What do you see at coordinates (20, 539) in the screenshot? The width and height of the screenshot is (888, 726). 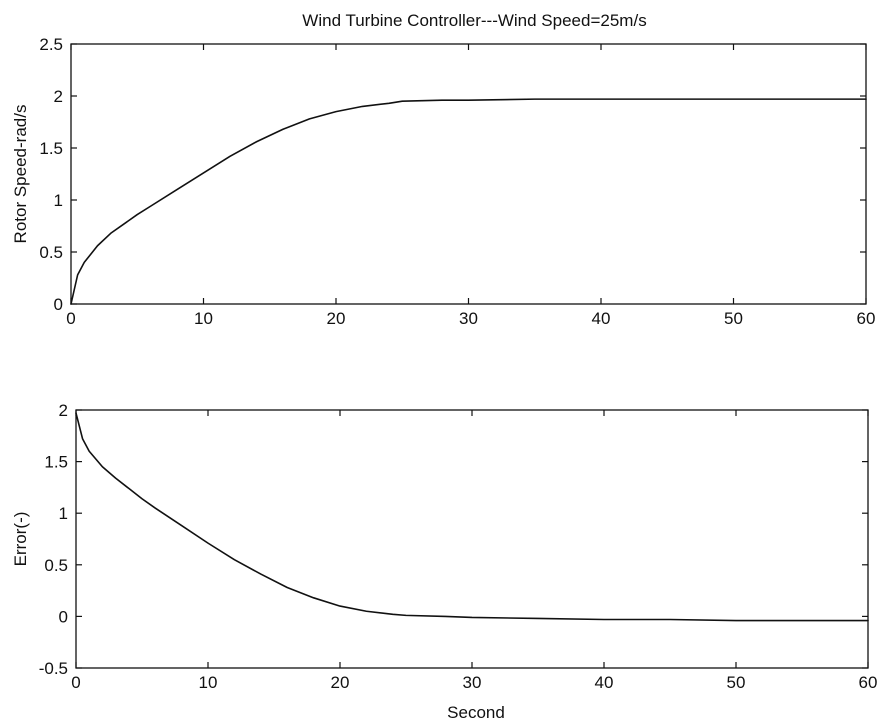 I see `y-axis-label: Error(-)` at bounding box center [20, 539].